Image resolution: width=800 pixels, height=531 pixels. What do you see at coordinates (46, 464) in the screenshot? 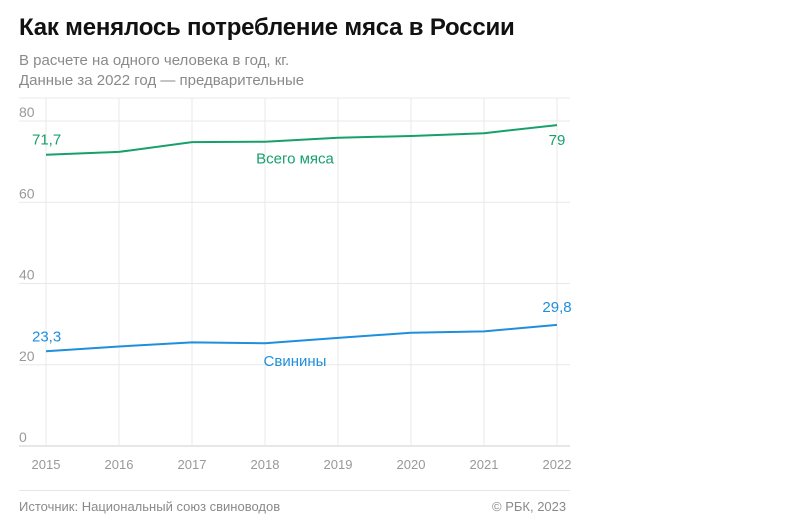
I see `x-tick-label: 2015` at bounding box center [46, 464].